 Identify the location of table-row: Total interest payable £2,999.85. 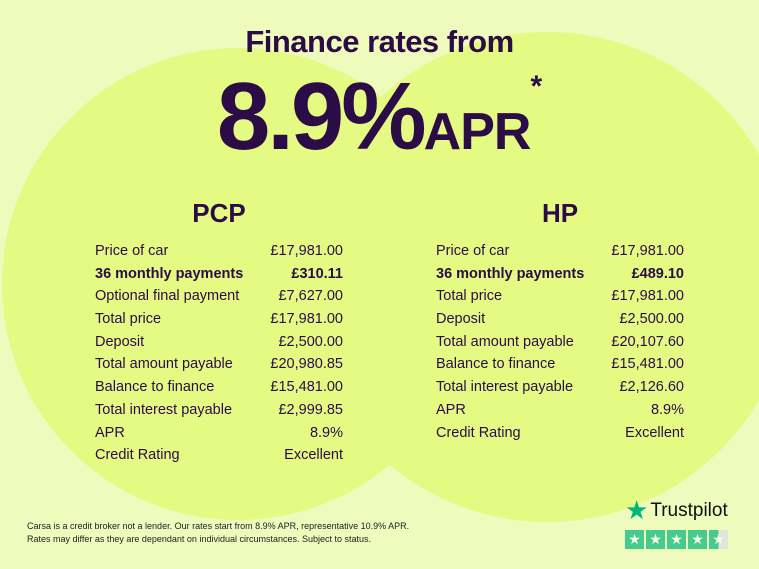
(219, 410).